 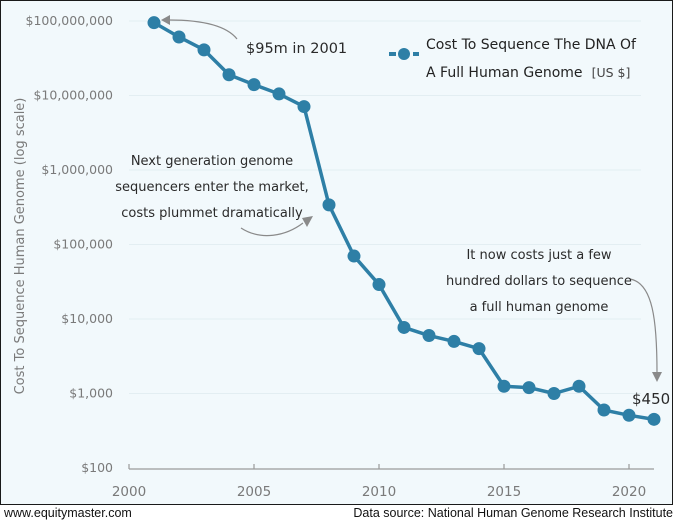 What do you see at coordinates (129, 492) in the screenshot?
I see `x-tick-label: 2000` at bounding box center [129, 492].